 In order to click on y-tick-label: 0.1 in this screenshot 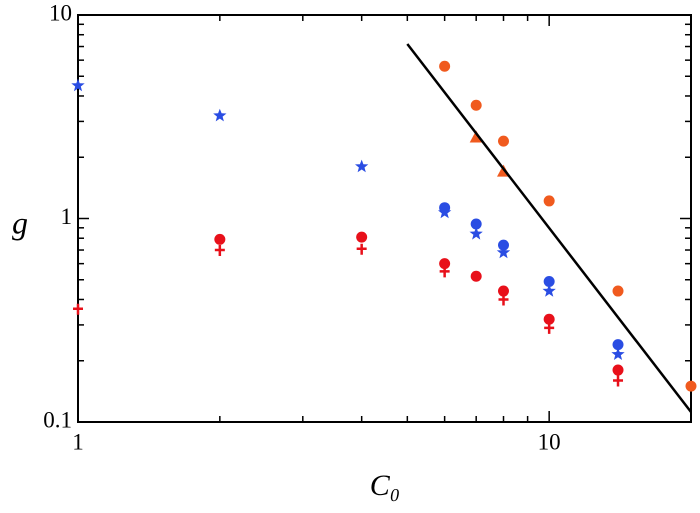, I will do `click(57, 419)`.